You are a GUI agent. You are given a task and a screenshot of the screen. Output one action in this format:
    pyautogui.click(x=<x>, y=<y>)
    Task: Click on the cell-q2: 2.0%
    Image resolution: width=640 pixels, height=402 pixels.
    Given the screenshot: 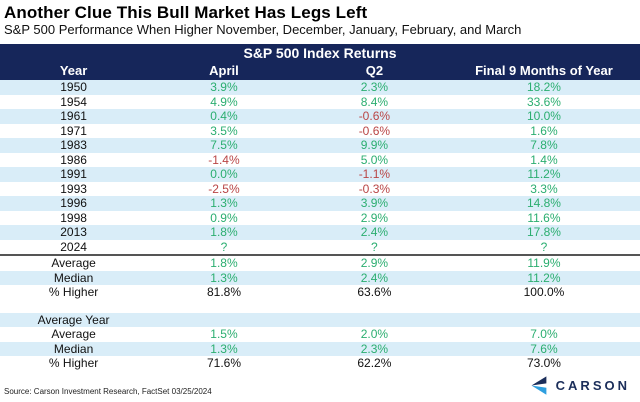 What is the action you would take?
    pyautogui.click(x=374, y=334)
    